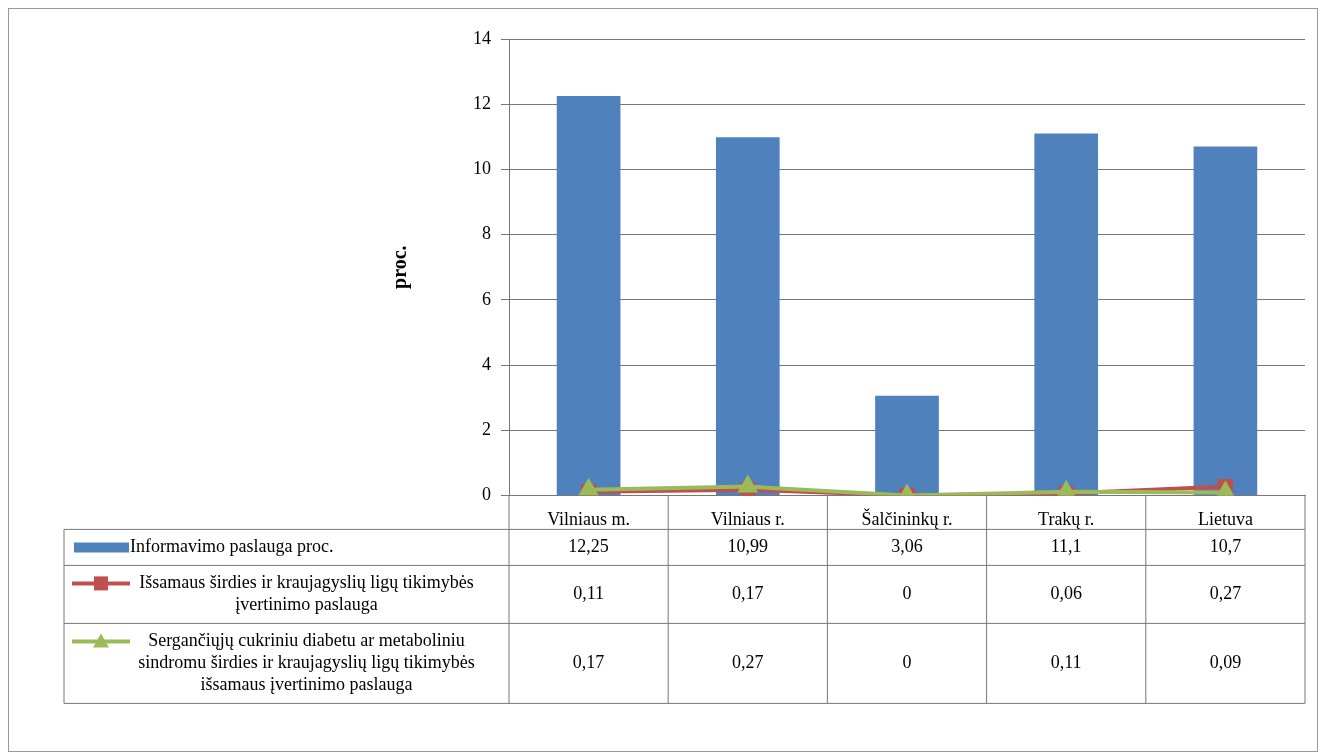 The height and width of the screenshot is (756, 1324). Describe the element at coordinates (747, 518) in the screenshot. I see `x-tick-label: Vilniaus r.` at that location.